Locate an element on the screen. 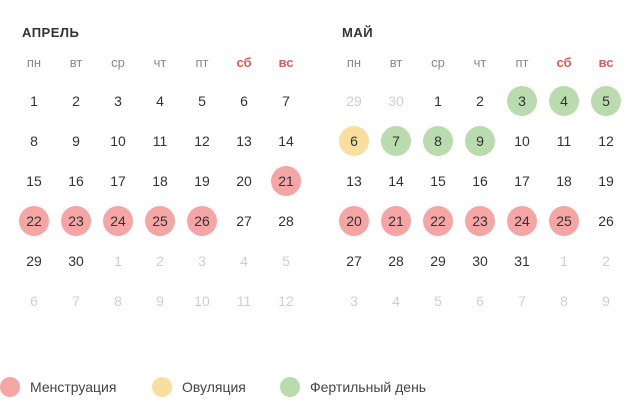  legend-label: Менструация is located at coordinates (73, 387).